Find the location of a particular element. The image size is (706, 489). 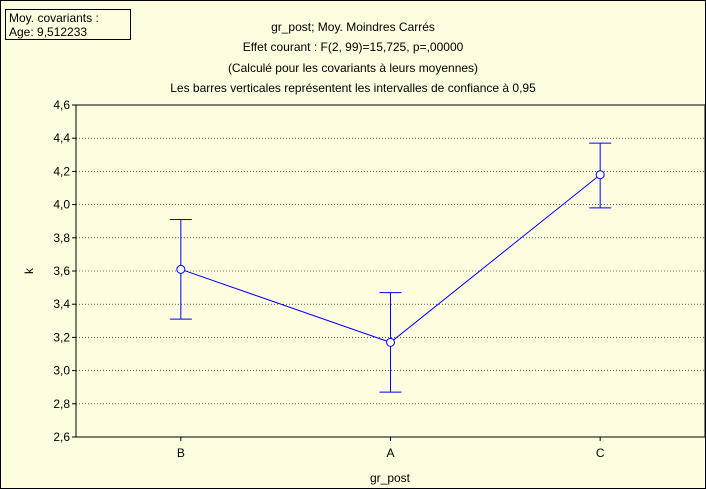

chart-title: gr_post; Moy. Moindres Carrés is located at coordinates (353, 27).